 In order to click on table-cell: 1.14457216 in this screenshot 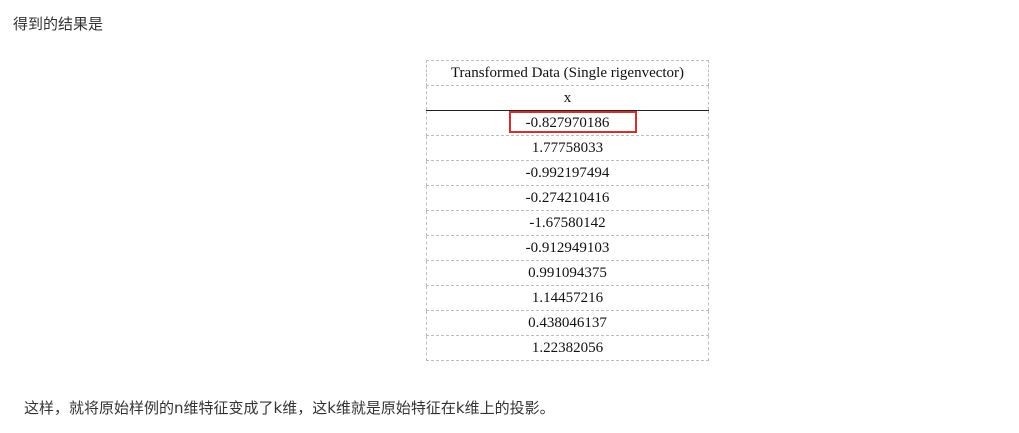, I will do `click(567, 298)`.